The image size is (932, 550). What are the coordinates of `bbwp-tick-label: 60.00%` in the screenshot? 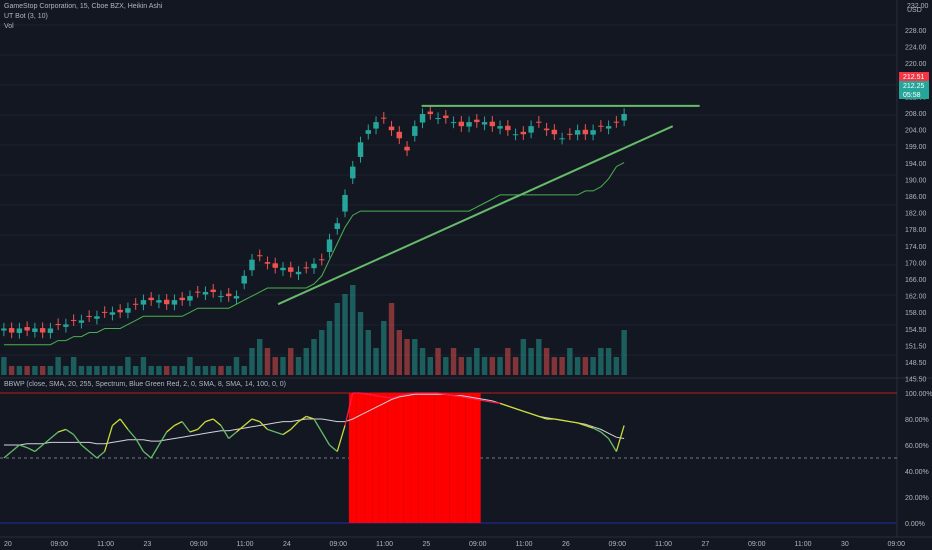 It's located at (917, 446).